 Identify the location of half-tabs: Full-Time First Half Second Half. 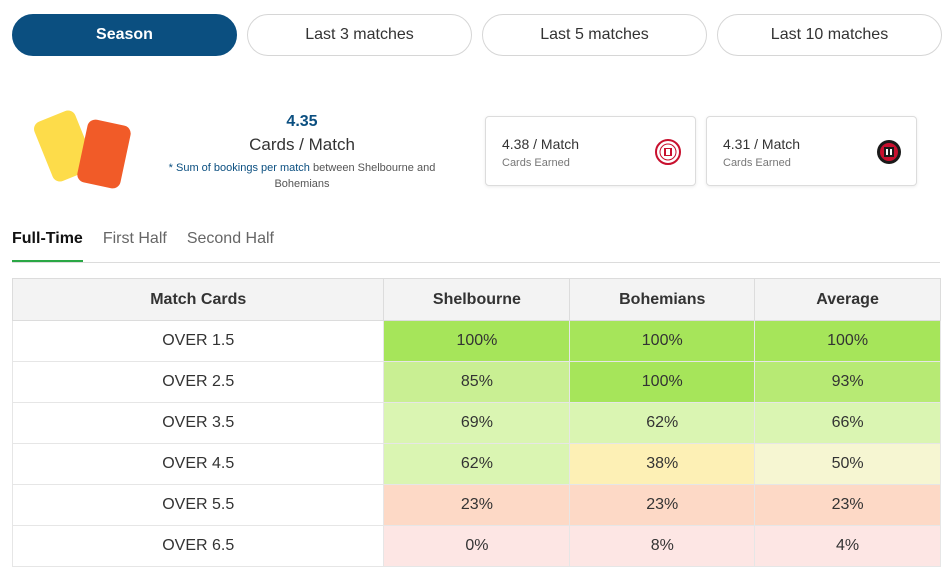
(476, 244).